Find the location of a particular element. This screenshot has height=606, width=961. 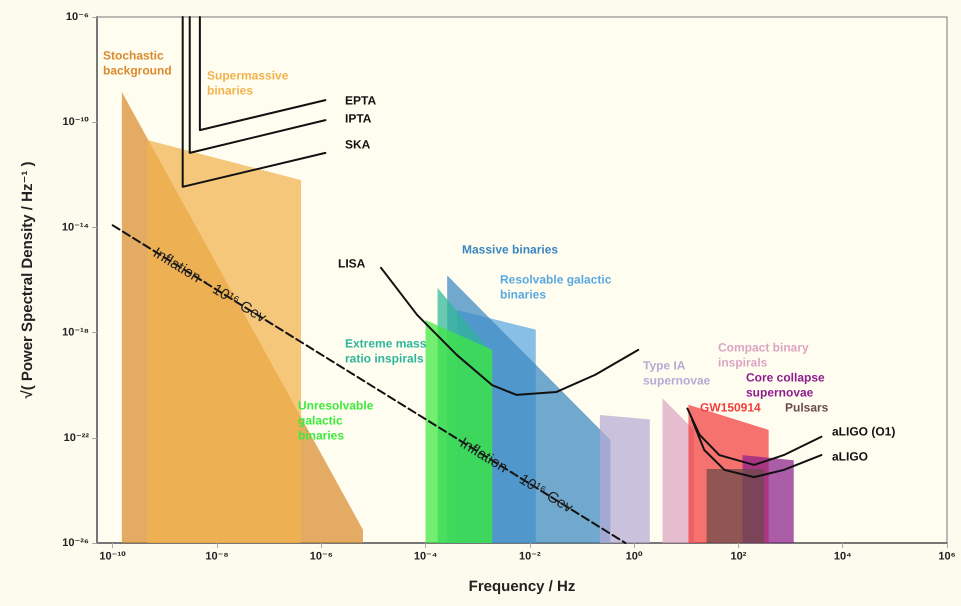

y-tick-label: 10⁻²² is located at coordinates (77, 438).